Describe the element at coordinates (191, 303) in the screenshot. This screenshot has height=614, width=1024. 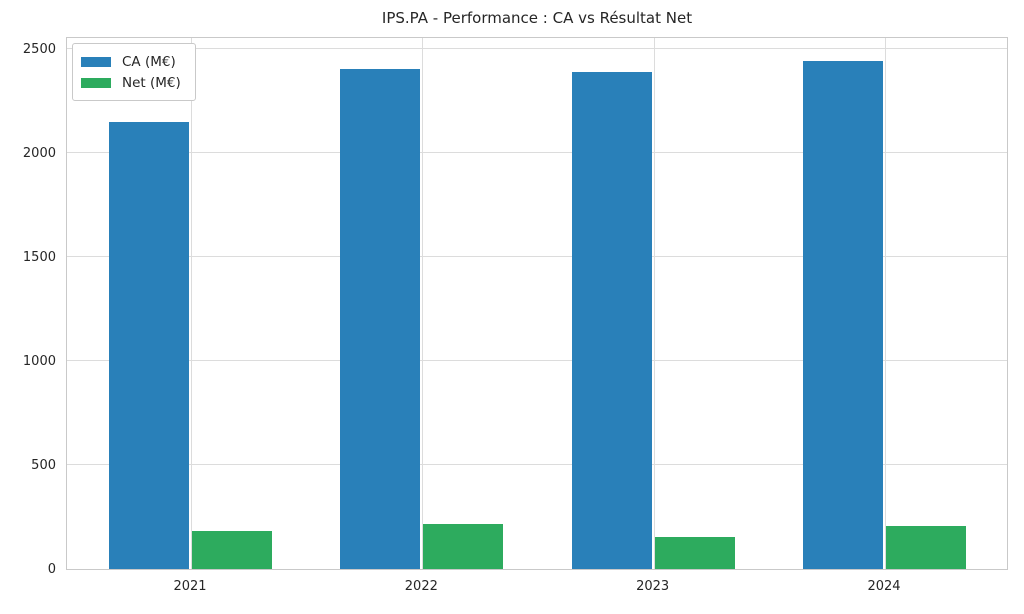
I see `gridline-v-2021` at that location.